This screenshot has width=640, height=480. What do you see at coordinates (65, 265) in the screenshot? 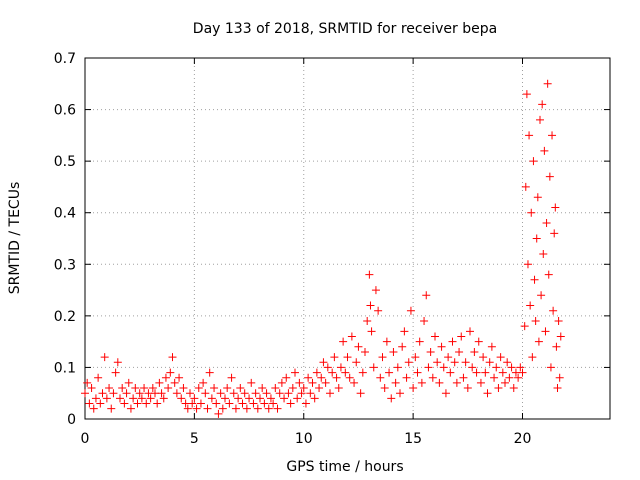
I see `y-tick-label: 0.3` at bounding box center [65, 265].